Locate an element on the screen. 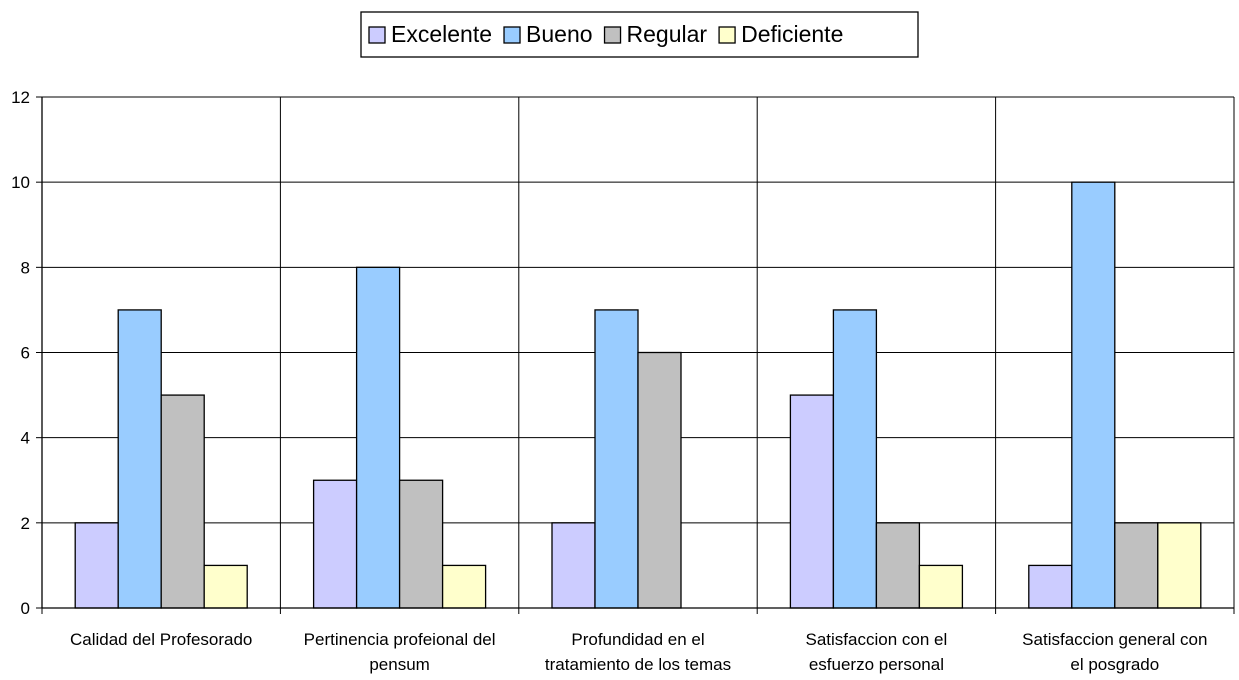 The height and width of the screenshot is (680, 1239). x-category-label-line: pensum is located at coordinates (399, 664).